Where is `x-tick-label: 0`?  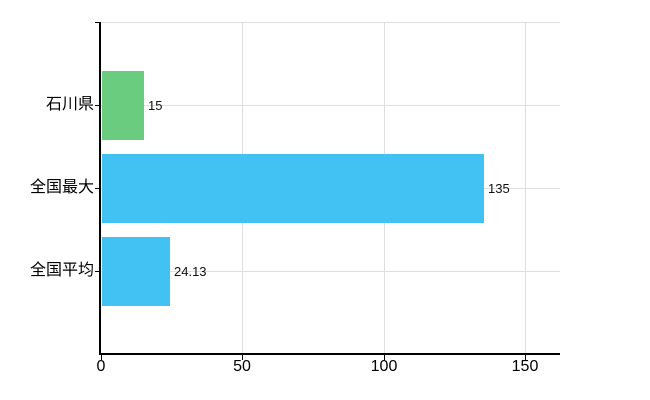 x-tick-label: 0 is located at coordinates (101, 366).